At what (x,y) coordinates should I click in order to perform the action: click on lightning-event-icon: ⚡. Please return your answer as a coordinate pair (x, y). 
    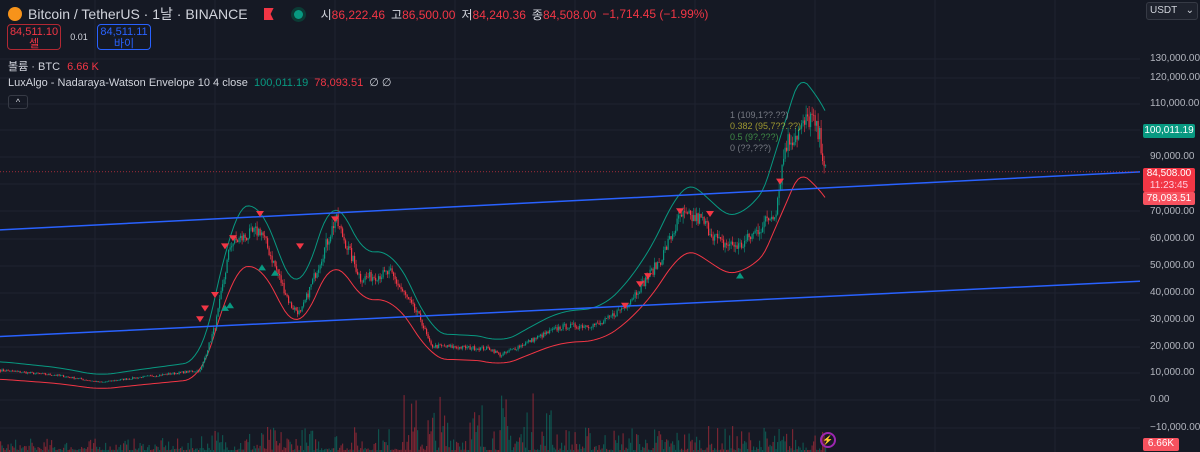
    Looking at the image, I should click on (828, 440).